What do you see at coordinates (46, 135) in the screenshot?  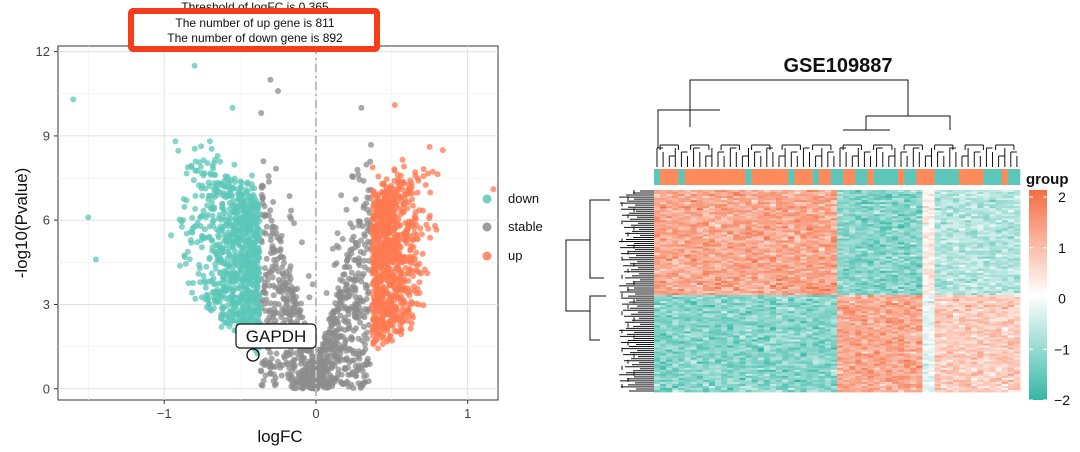 I see `y-tick-label: 9` at bounding box center [46, 135].